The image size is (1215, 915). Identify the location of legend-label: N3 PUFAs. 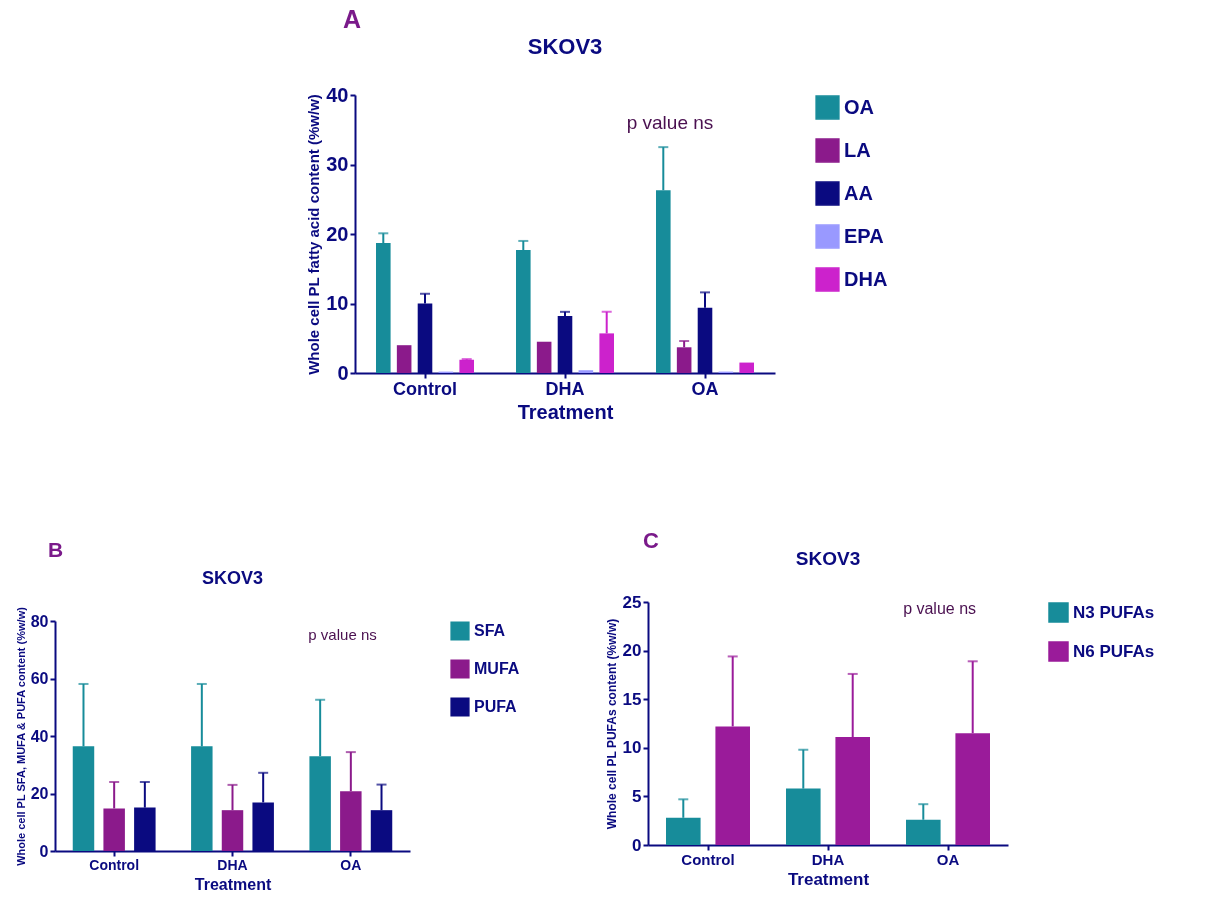
(1114, 612).